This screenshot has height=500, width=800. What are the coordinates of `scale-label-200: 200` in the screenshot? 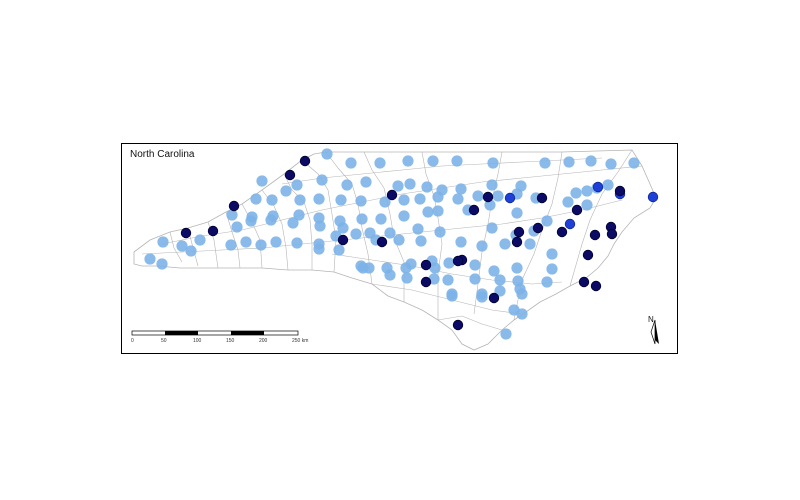 It's located at (263, 341).